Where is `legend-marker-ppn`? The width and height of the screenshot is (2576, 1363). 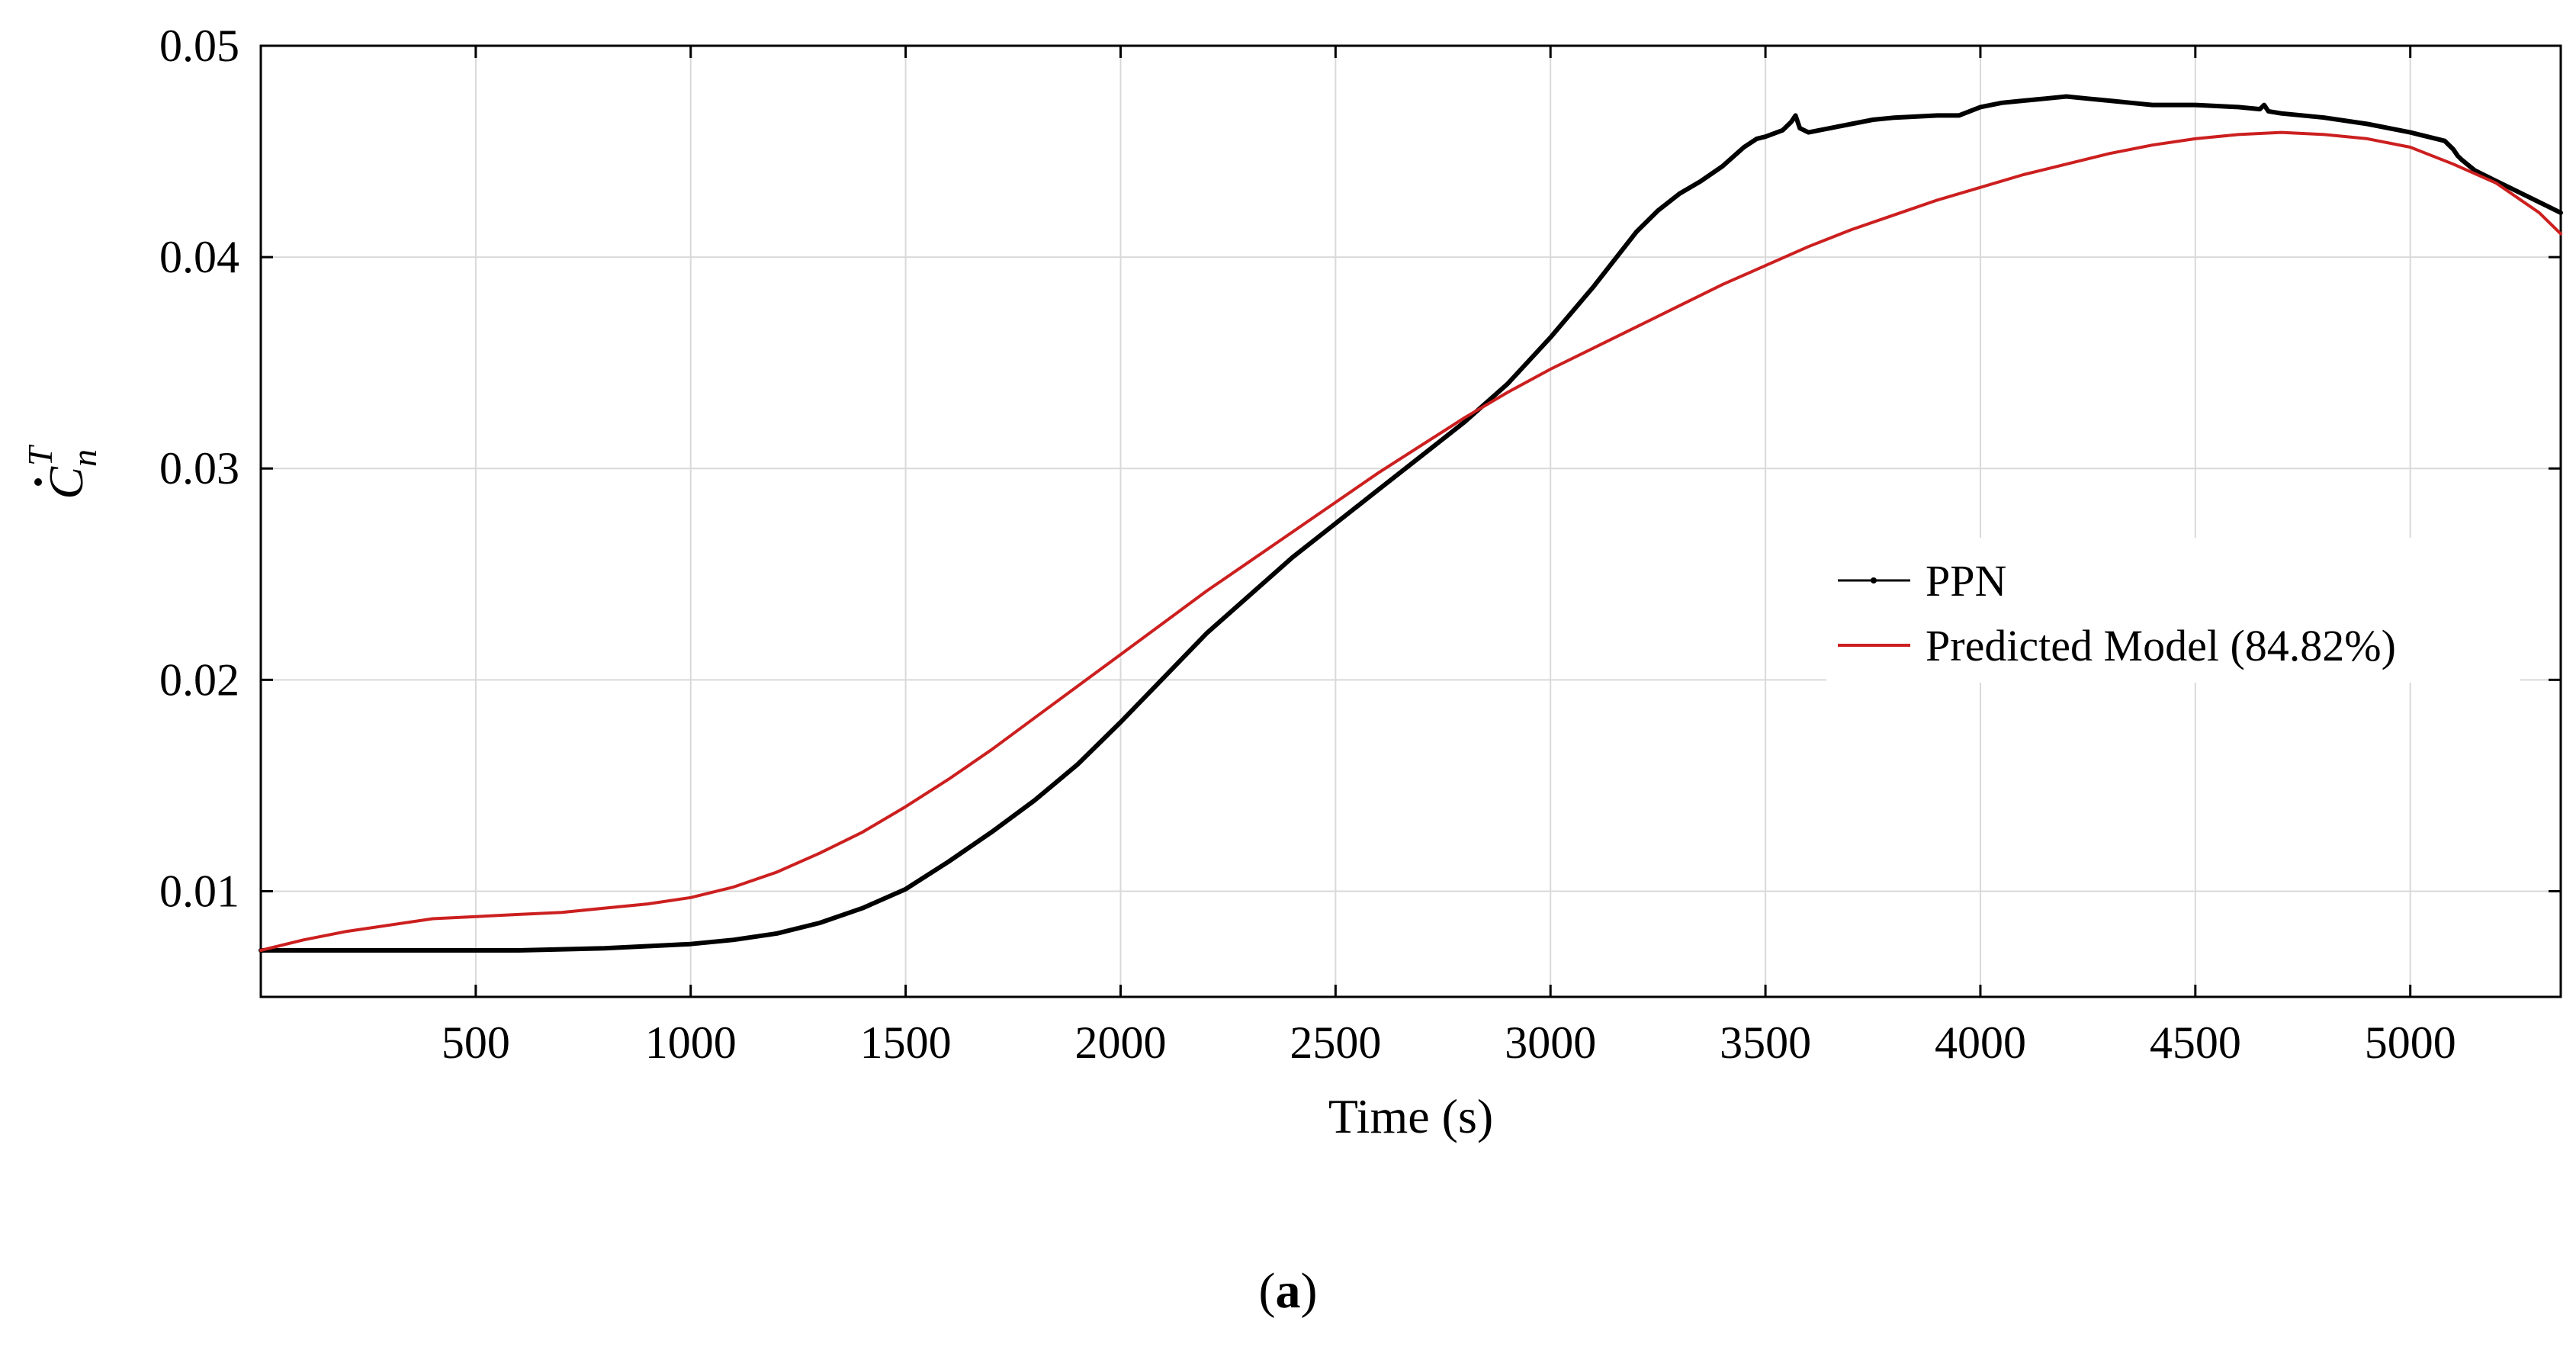
legend-marker-ppn is located at coordinates (1874, 580).